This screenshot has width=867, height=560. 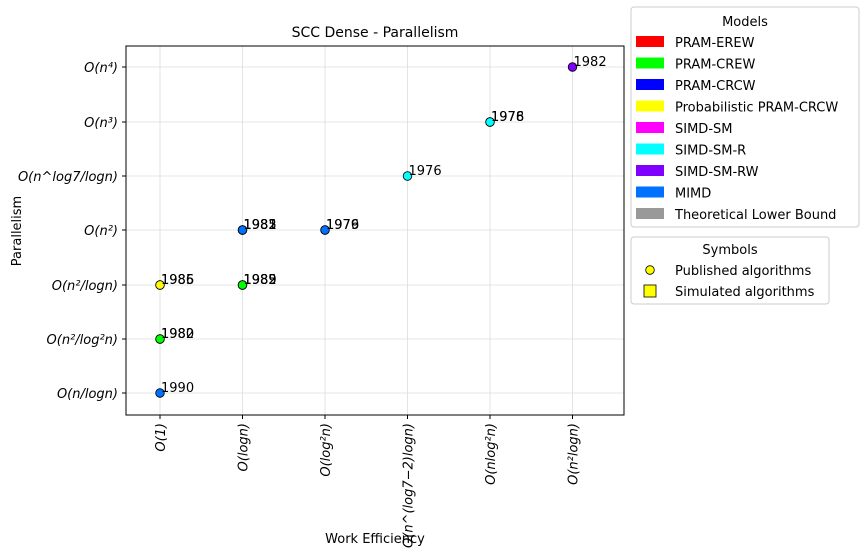 I want to click on point-label: 1978, so click(x=507, y=117).